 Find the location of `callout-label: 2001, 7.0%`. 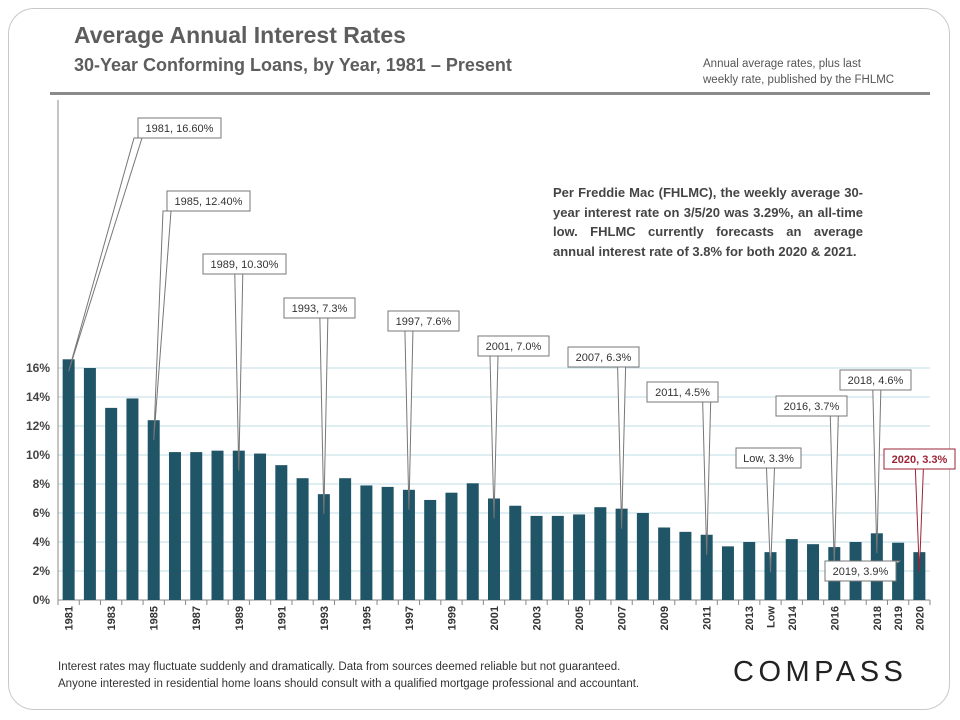

callout-label: 2001, 7.0% is located at coordinates (514, 347).